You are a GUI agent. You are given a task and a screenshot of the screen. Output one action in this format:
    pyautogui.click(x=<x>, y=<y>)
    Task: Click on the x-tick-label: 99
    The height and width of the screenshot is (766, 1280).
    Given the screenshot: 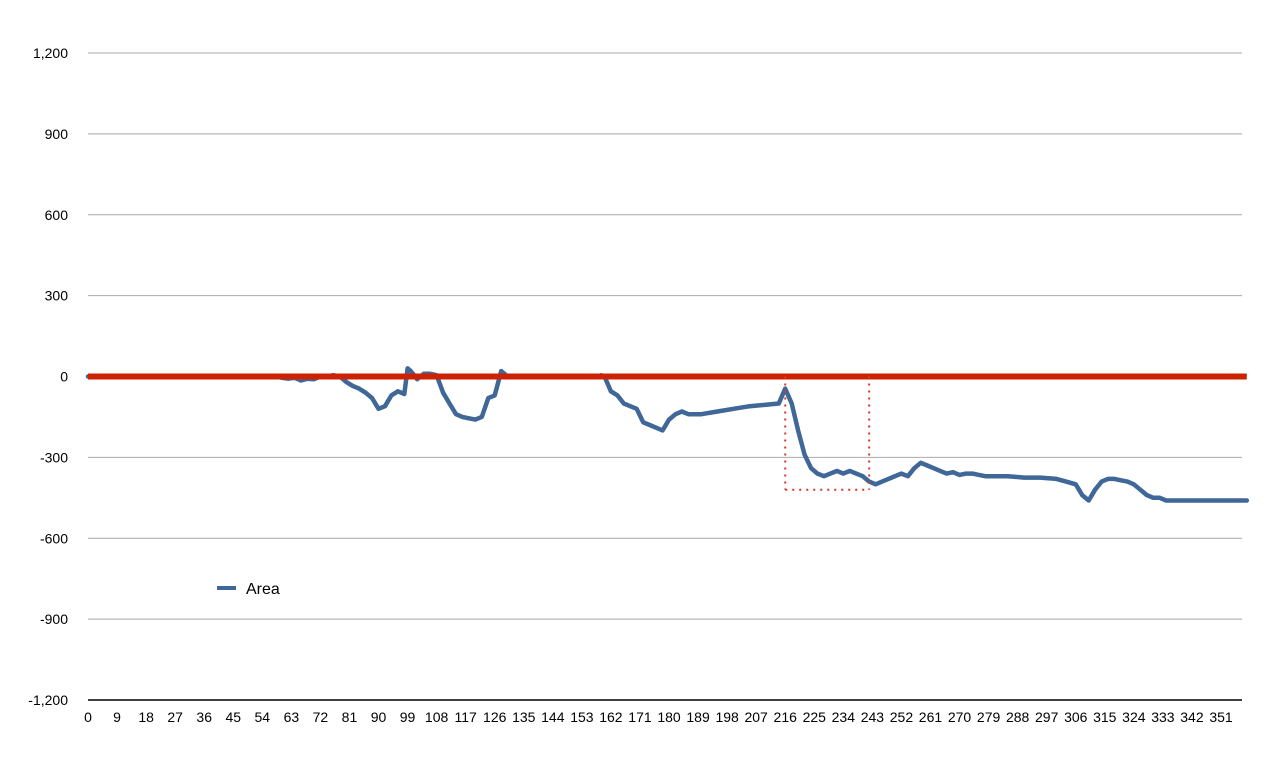 What is the action you would take?
    pyautogui.click(x=408, y=717)
    